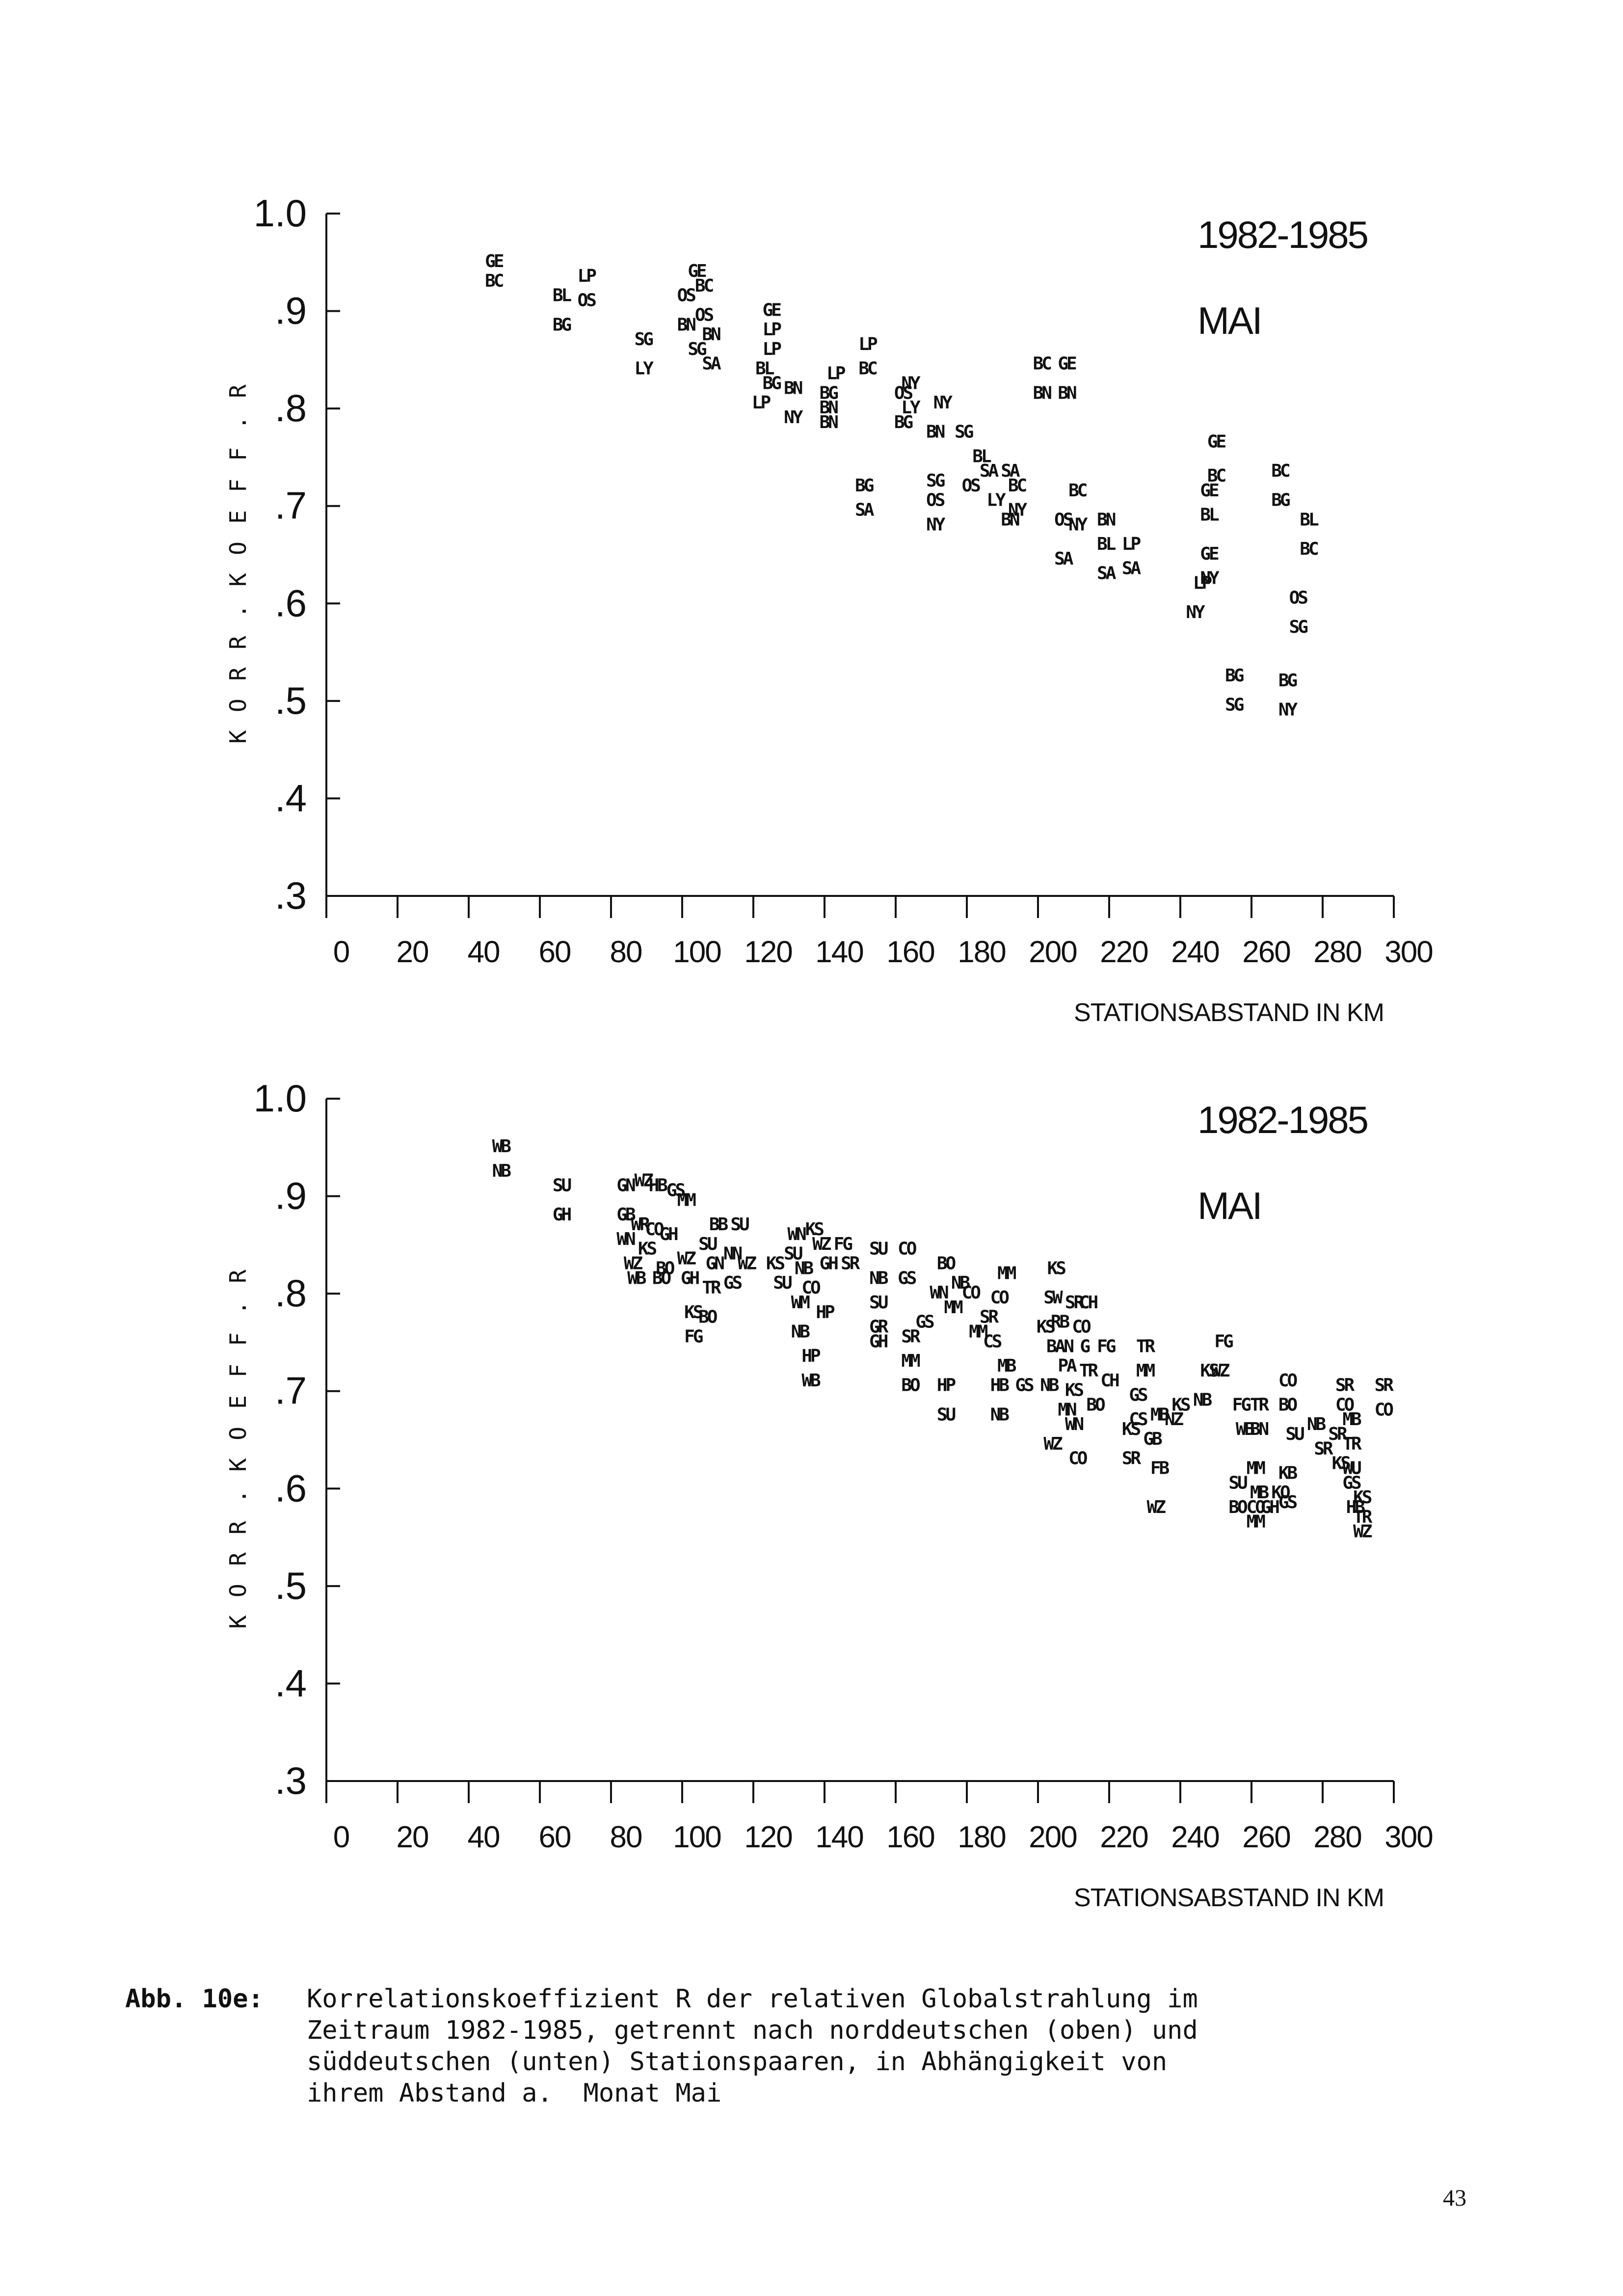 This screenshot has height=2296, width=1623. I want to click on data-point-label: BAN, so click(1059, 1346).